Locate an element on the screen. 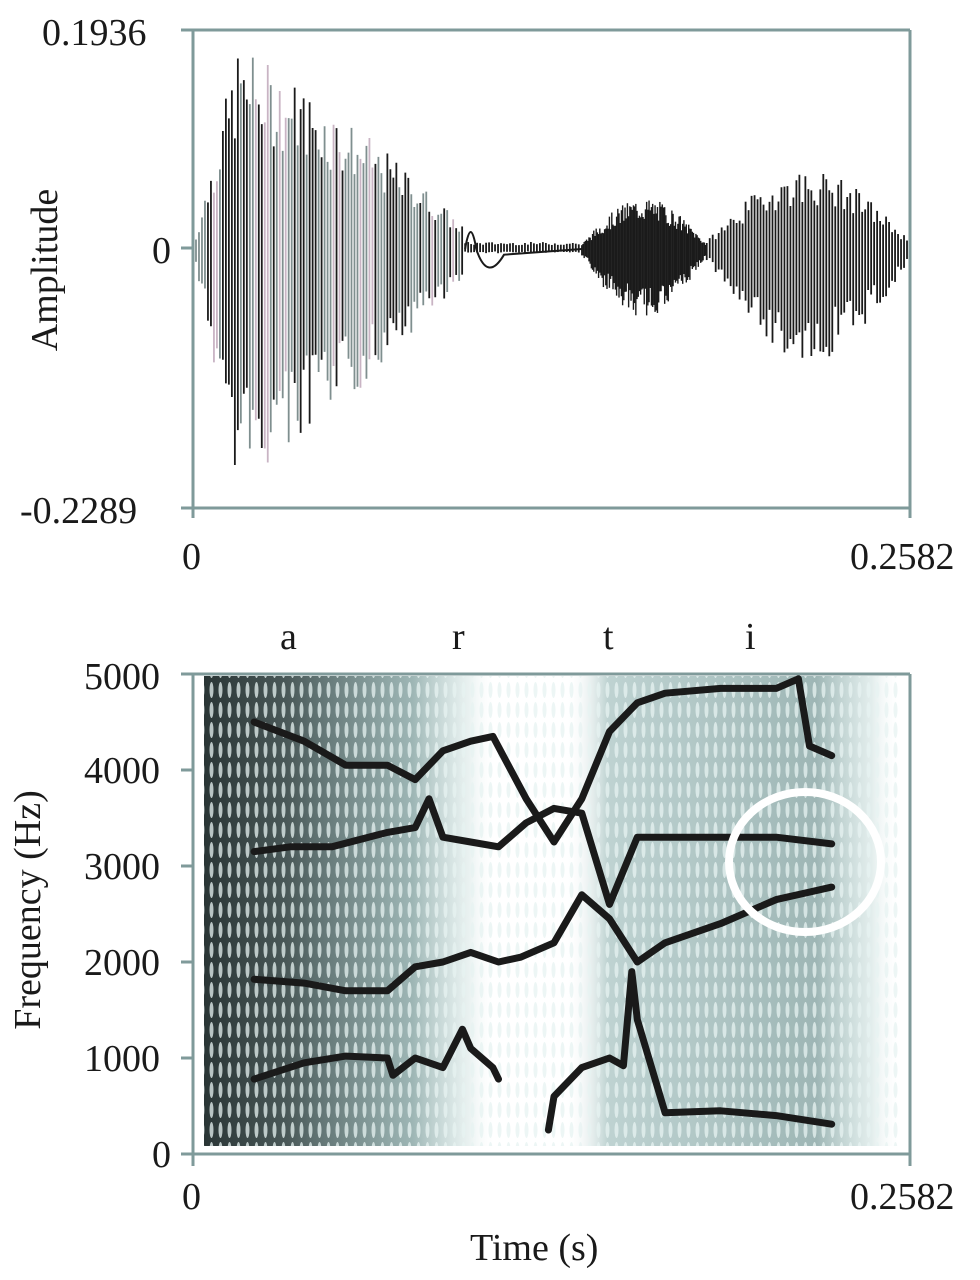 This screenshot has height=1280, width=980. waveform-y-zero-label: 0 is located at coordinates (161, 251).